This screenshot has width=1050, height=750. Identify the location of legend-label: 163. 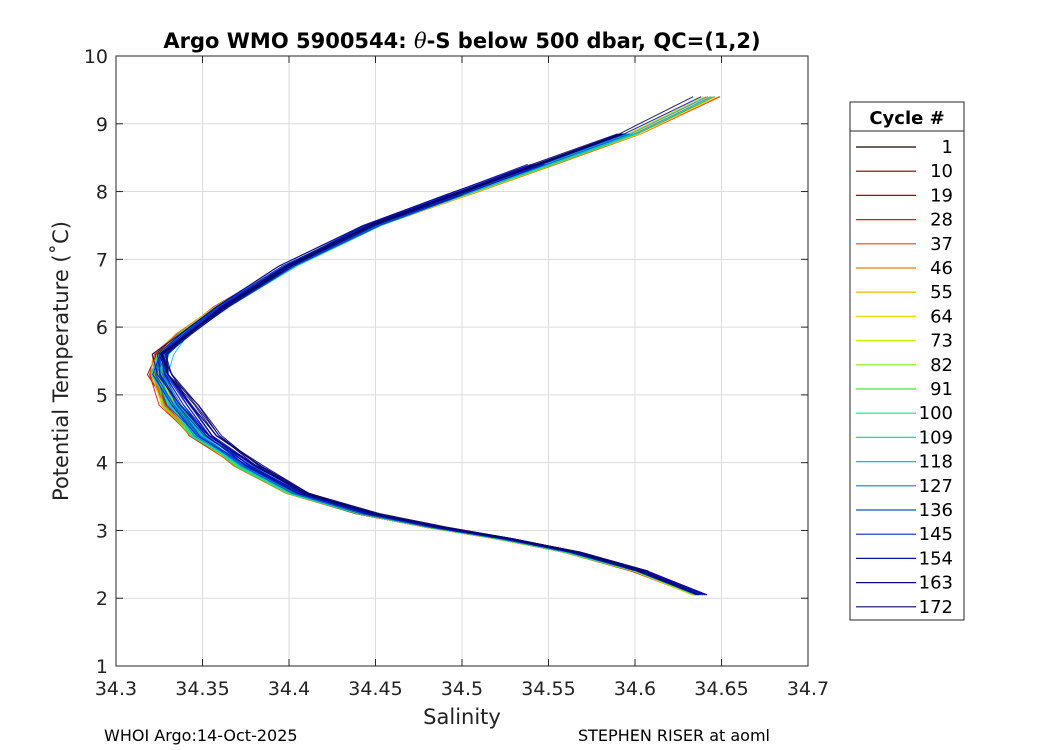
(936, 583).